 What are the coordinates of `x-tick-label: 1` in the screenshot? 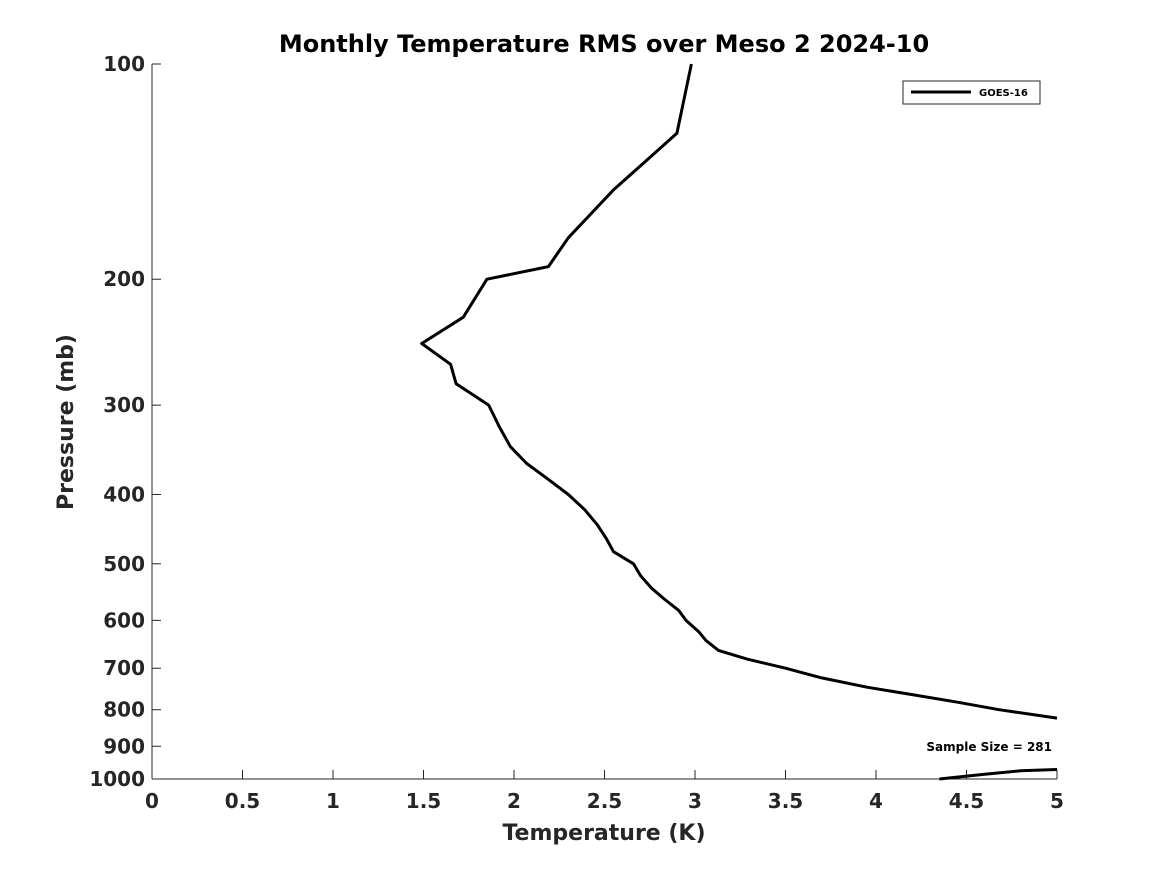 It's located at (333, 801).